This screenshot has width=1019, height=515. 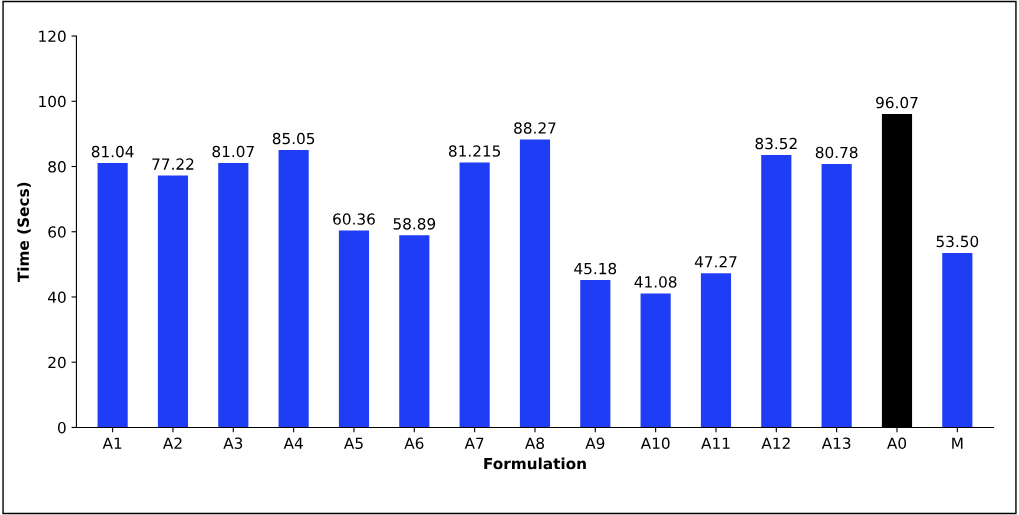 What do you see at coordinates (24, 232) in the screenshot?
I see `y-axis-title: Time (Secs)` at bounding box center [24, 232].